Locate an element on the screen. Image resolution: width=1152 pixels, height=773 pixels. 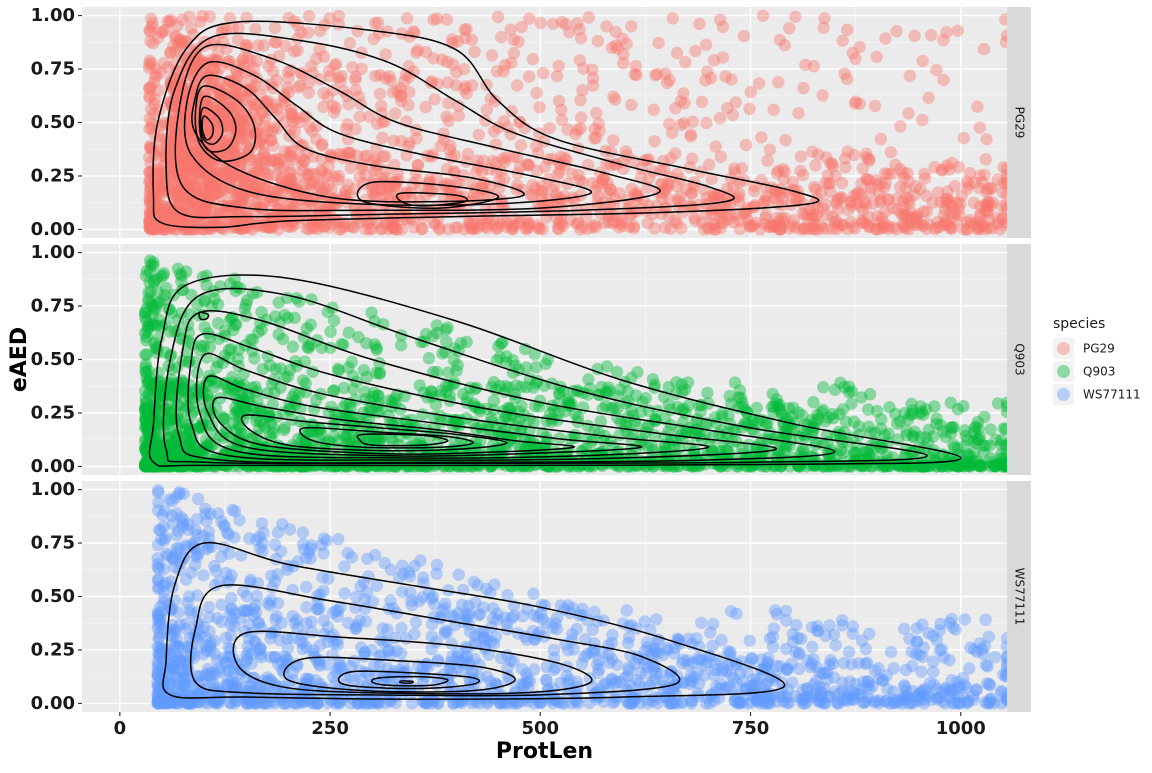
y-tick-label: 0.75 is located at coordinates (53, 69).